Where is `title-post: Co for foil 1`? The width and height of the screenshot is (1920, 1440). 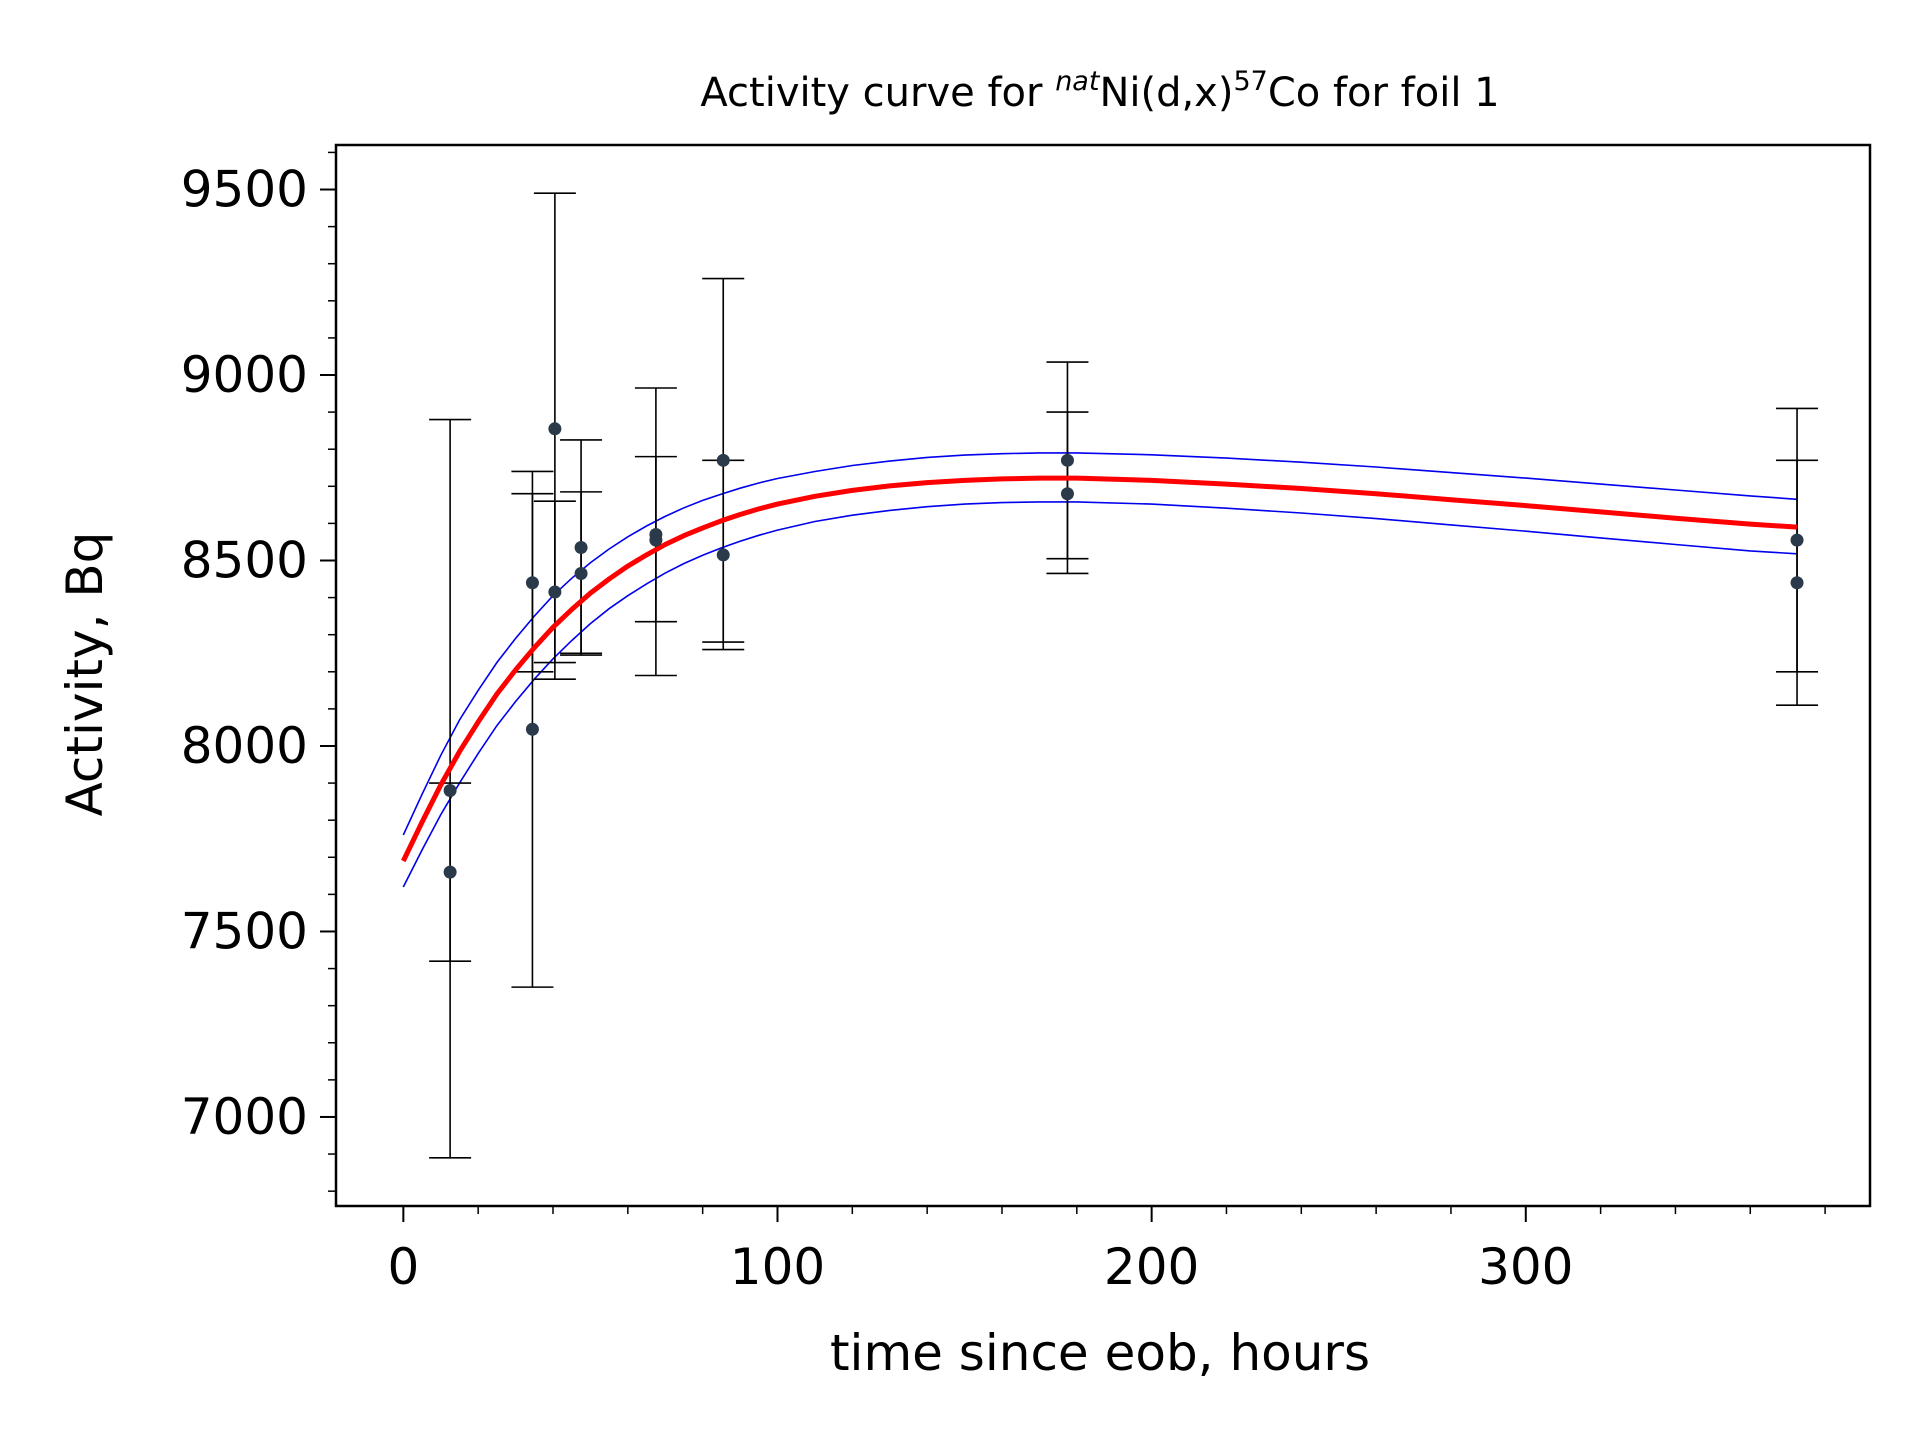 title-post: Co for foil 1 is located at coordinates (1384, 93).